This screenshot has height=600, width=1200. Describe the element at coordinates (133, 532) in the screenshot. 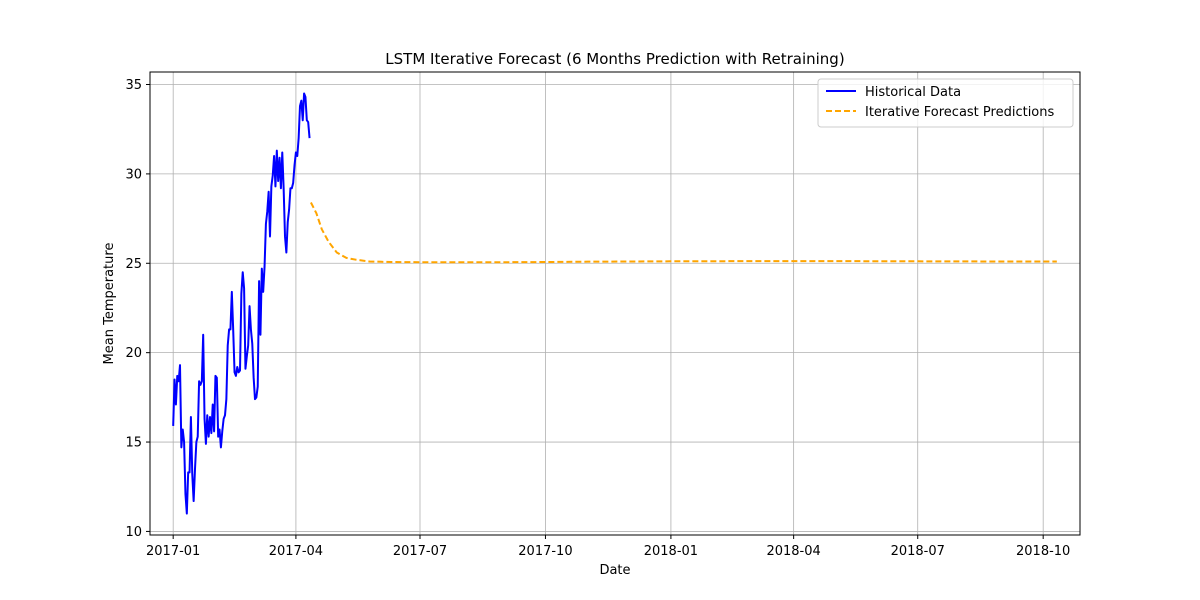

I see `y-tick-label-0: 10` at that location.